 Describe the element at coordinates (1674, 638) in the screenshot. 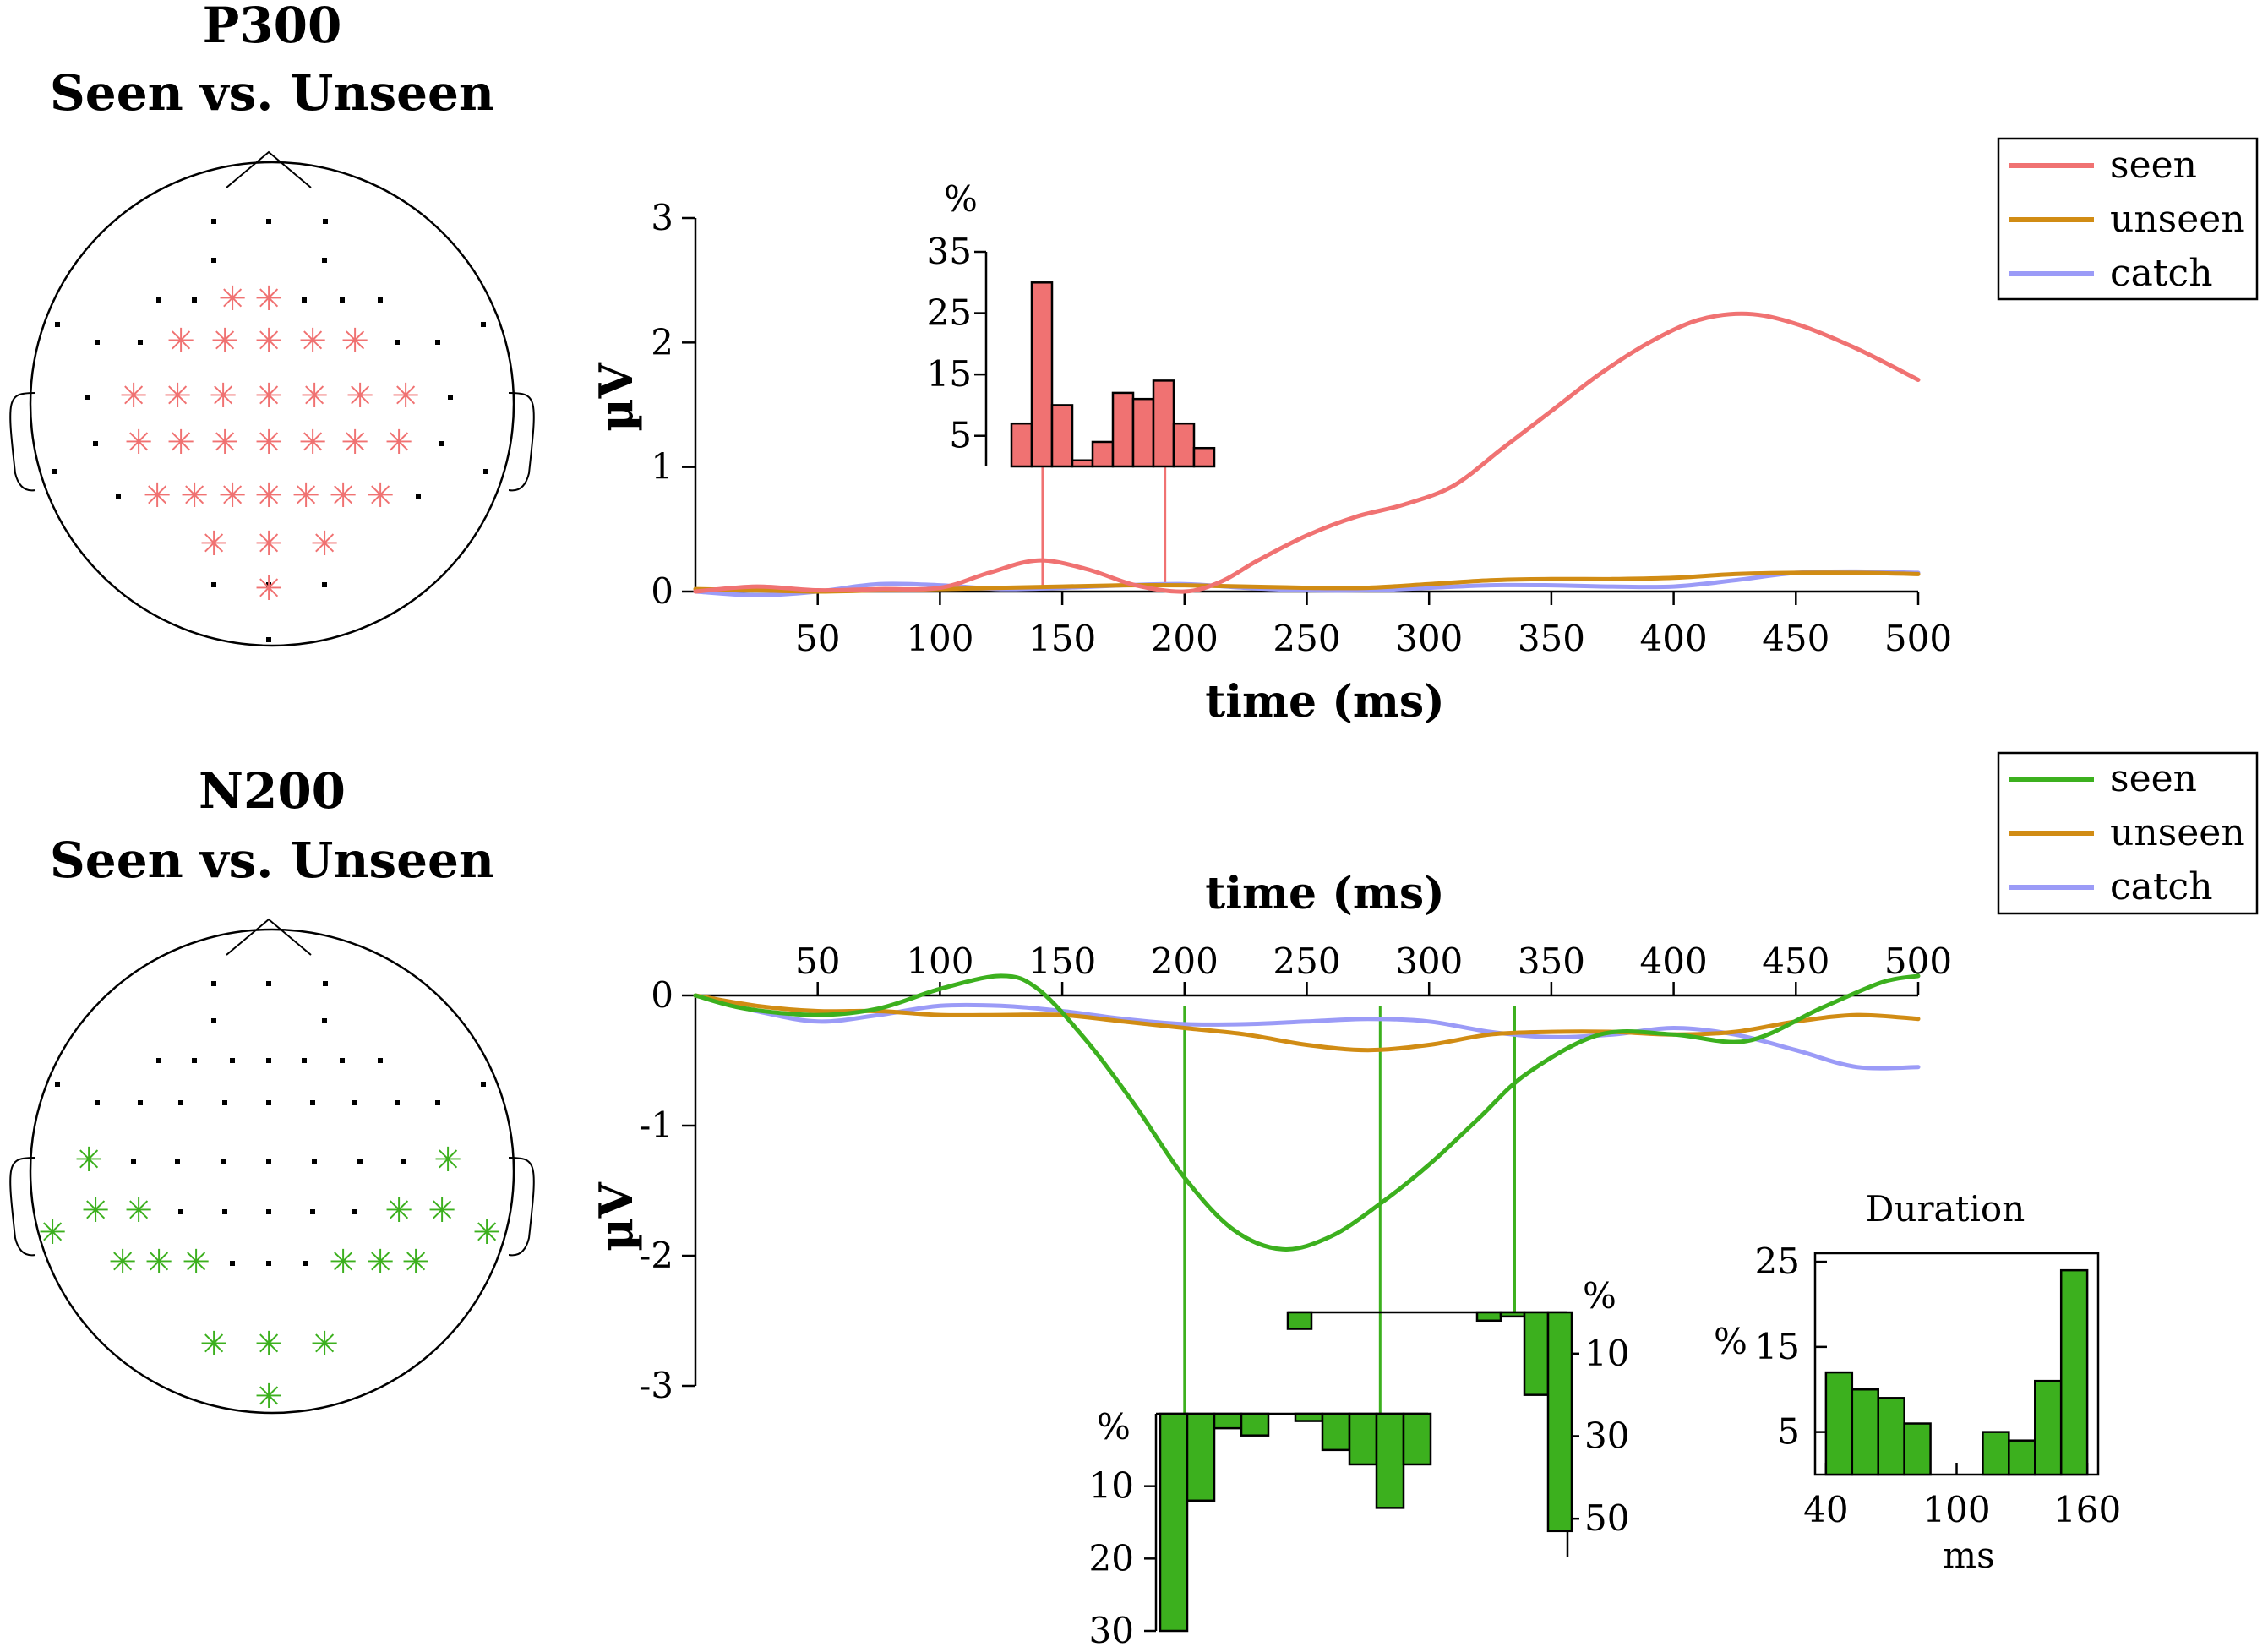

I see `x-tick-label: 400` at that location.